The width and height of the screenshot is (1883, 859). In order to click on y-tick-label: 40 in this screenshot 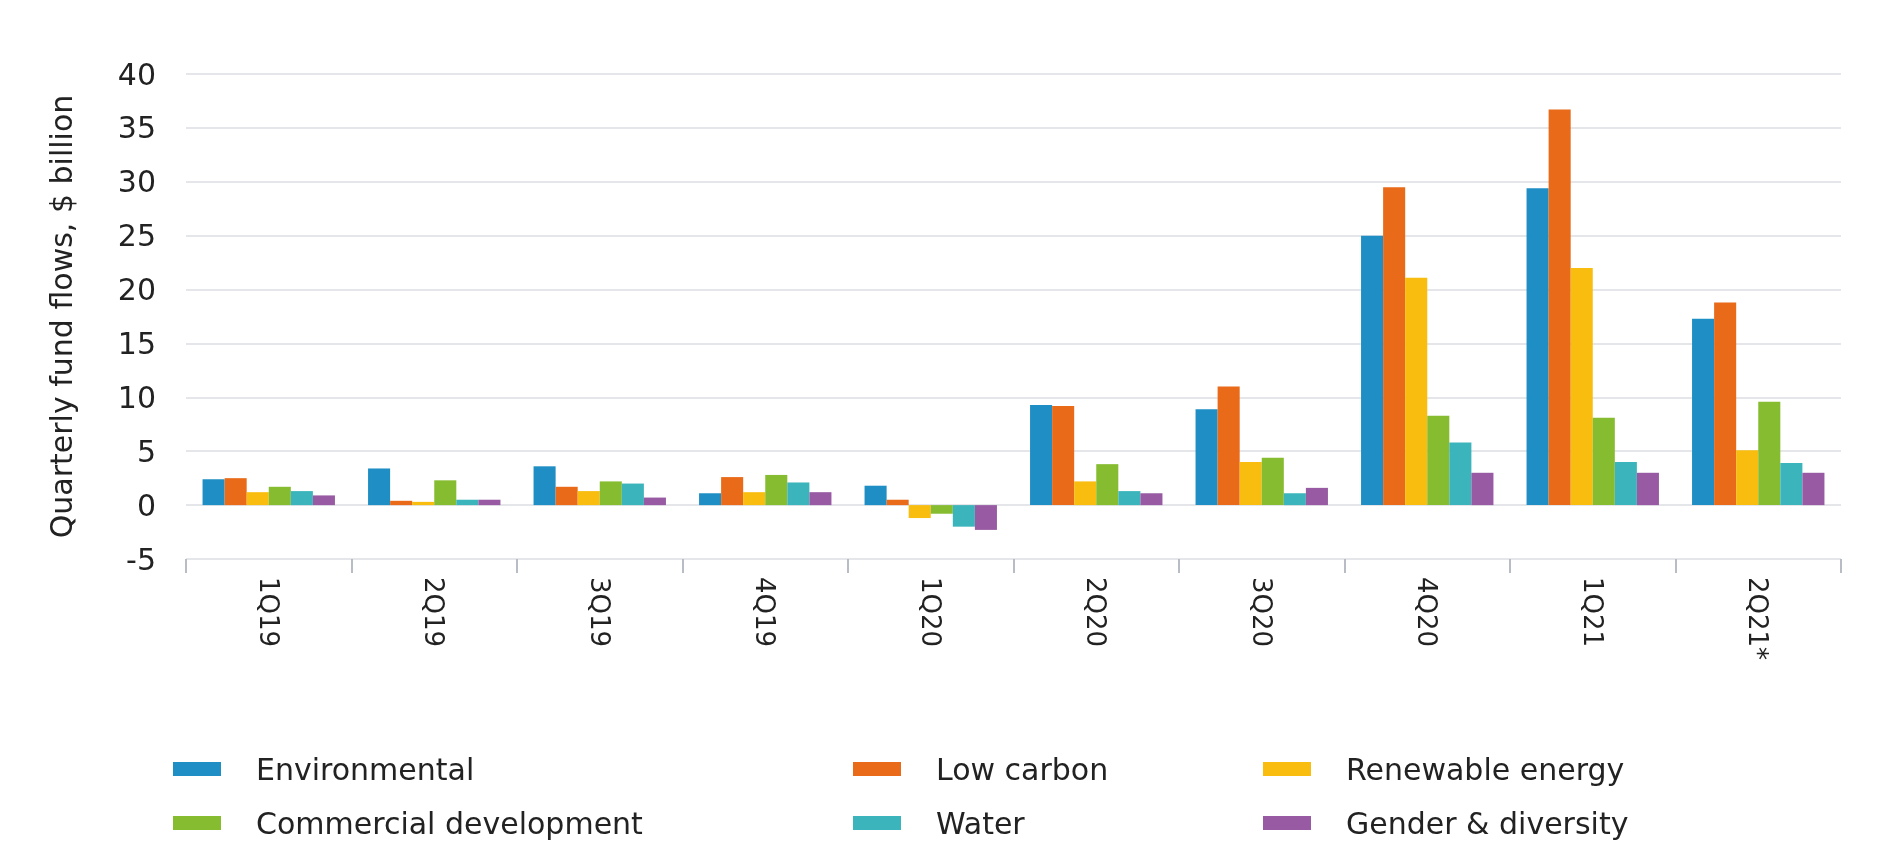, I will do `click(136, 74)`.